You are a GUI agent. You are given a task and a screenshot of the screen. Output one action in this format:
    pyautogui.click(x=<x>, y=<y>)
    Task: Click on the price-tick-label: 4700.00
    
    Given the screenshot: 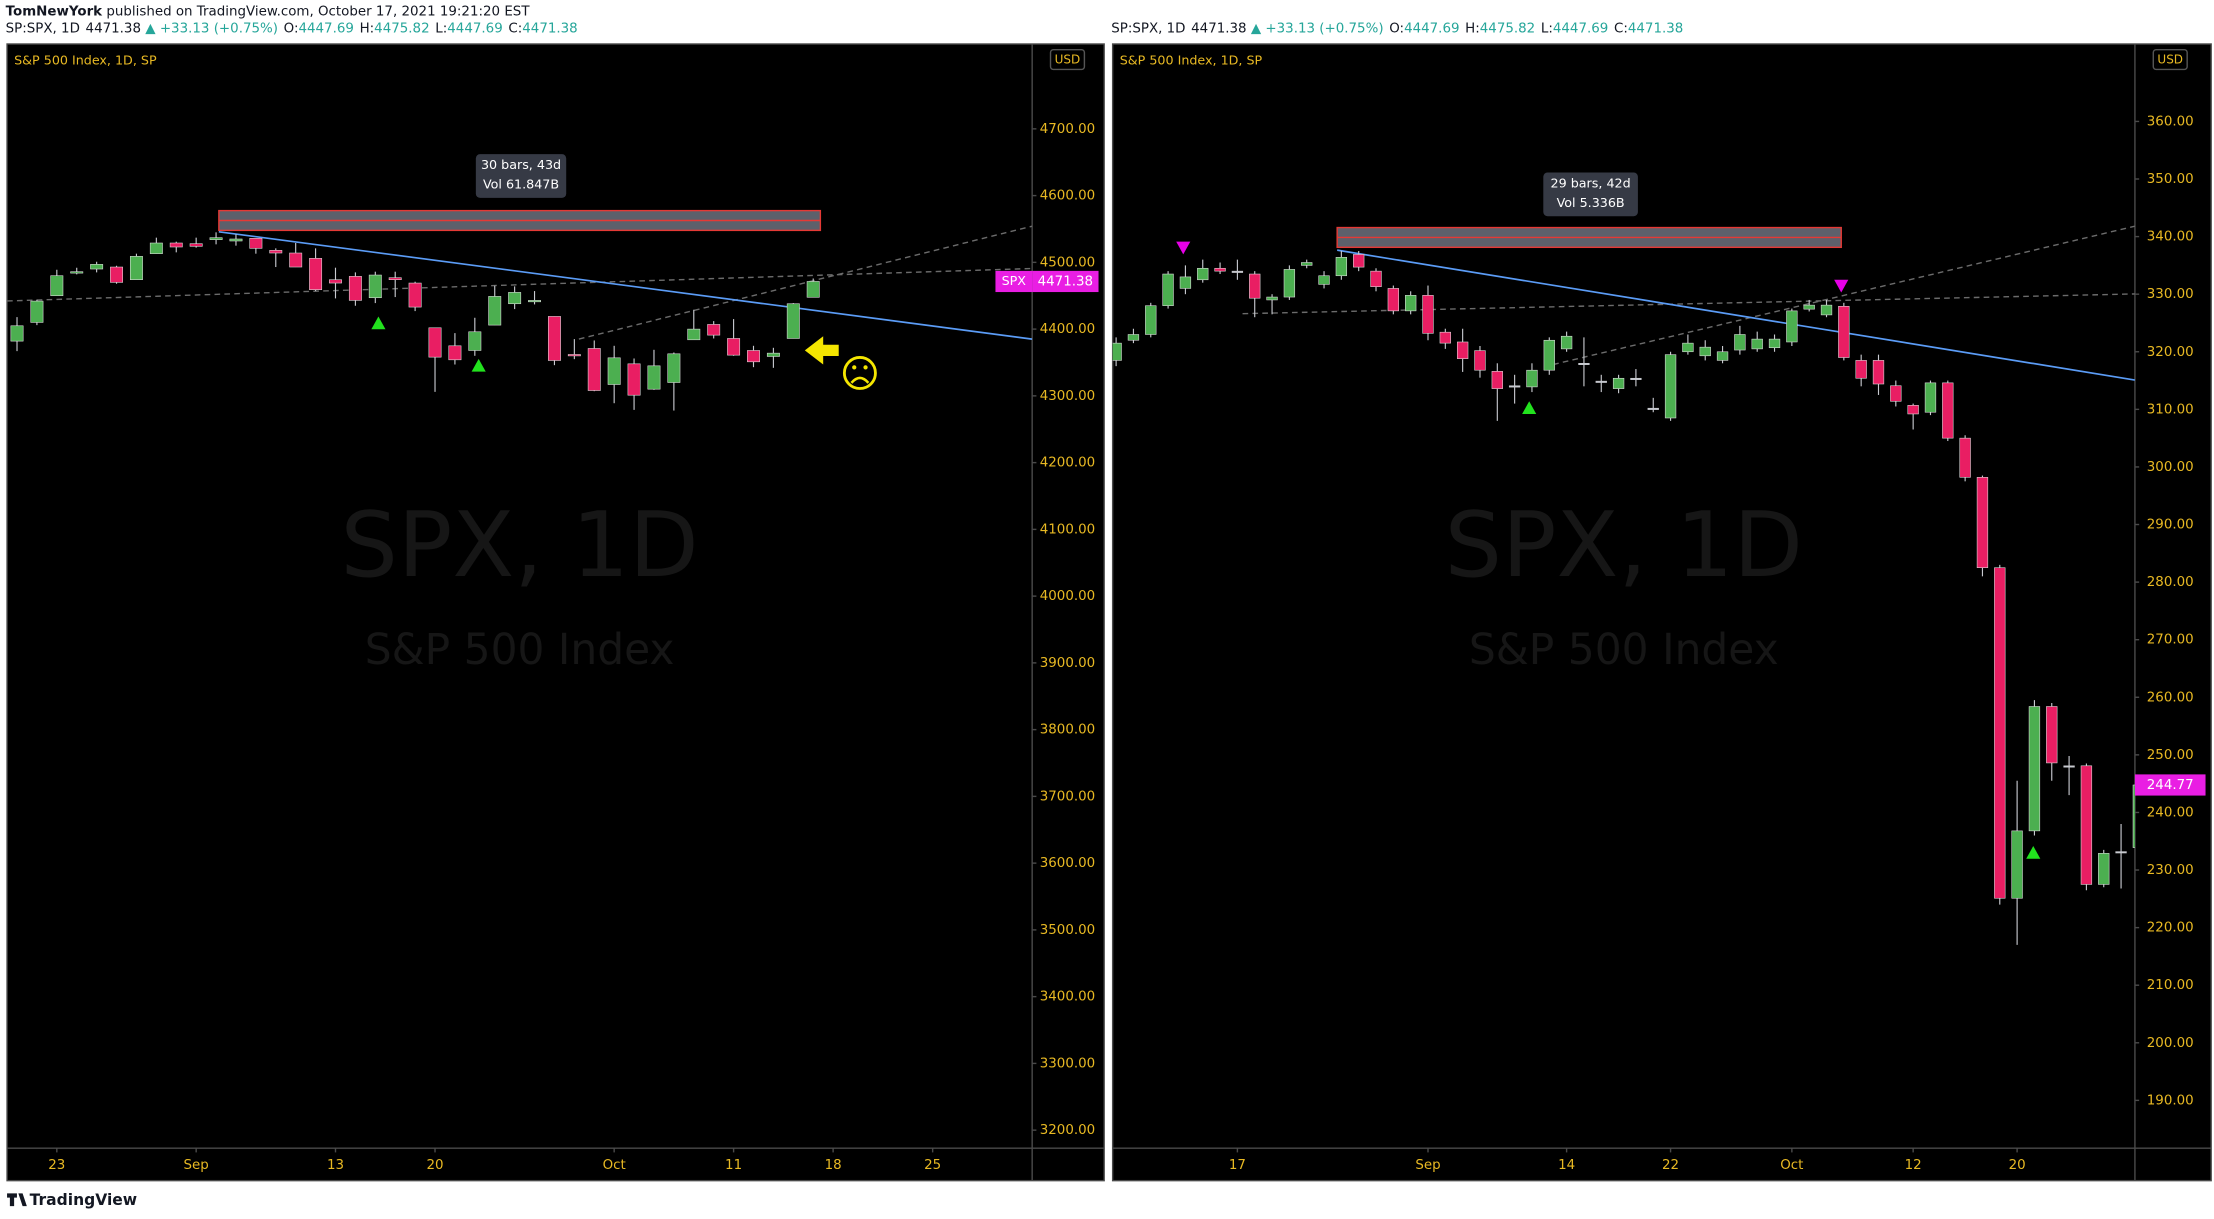 What is the action you would take?
    pyautogui.click(x=1067, y=129)
    